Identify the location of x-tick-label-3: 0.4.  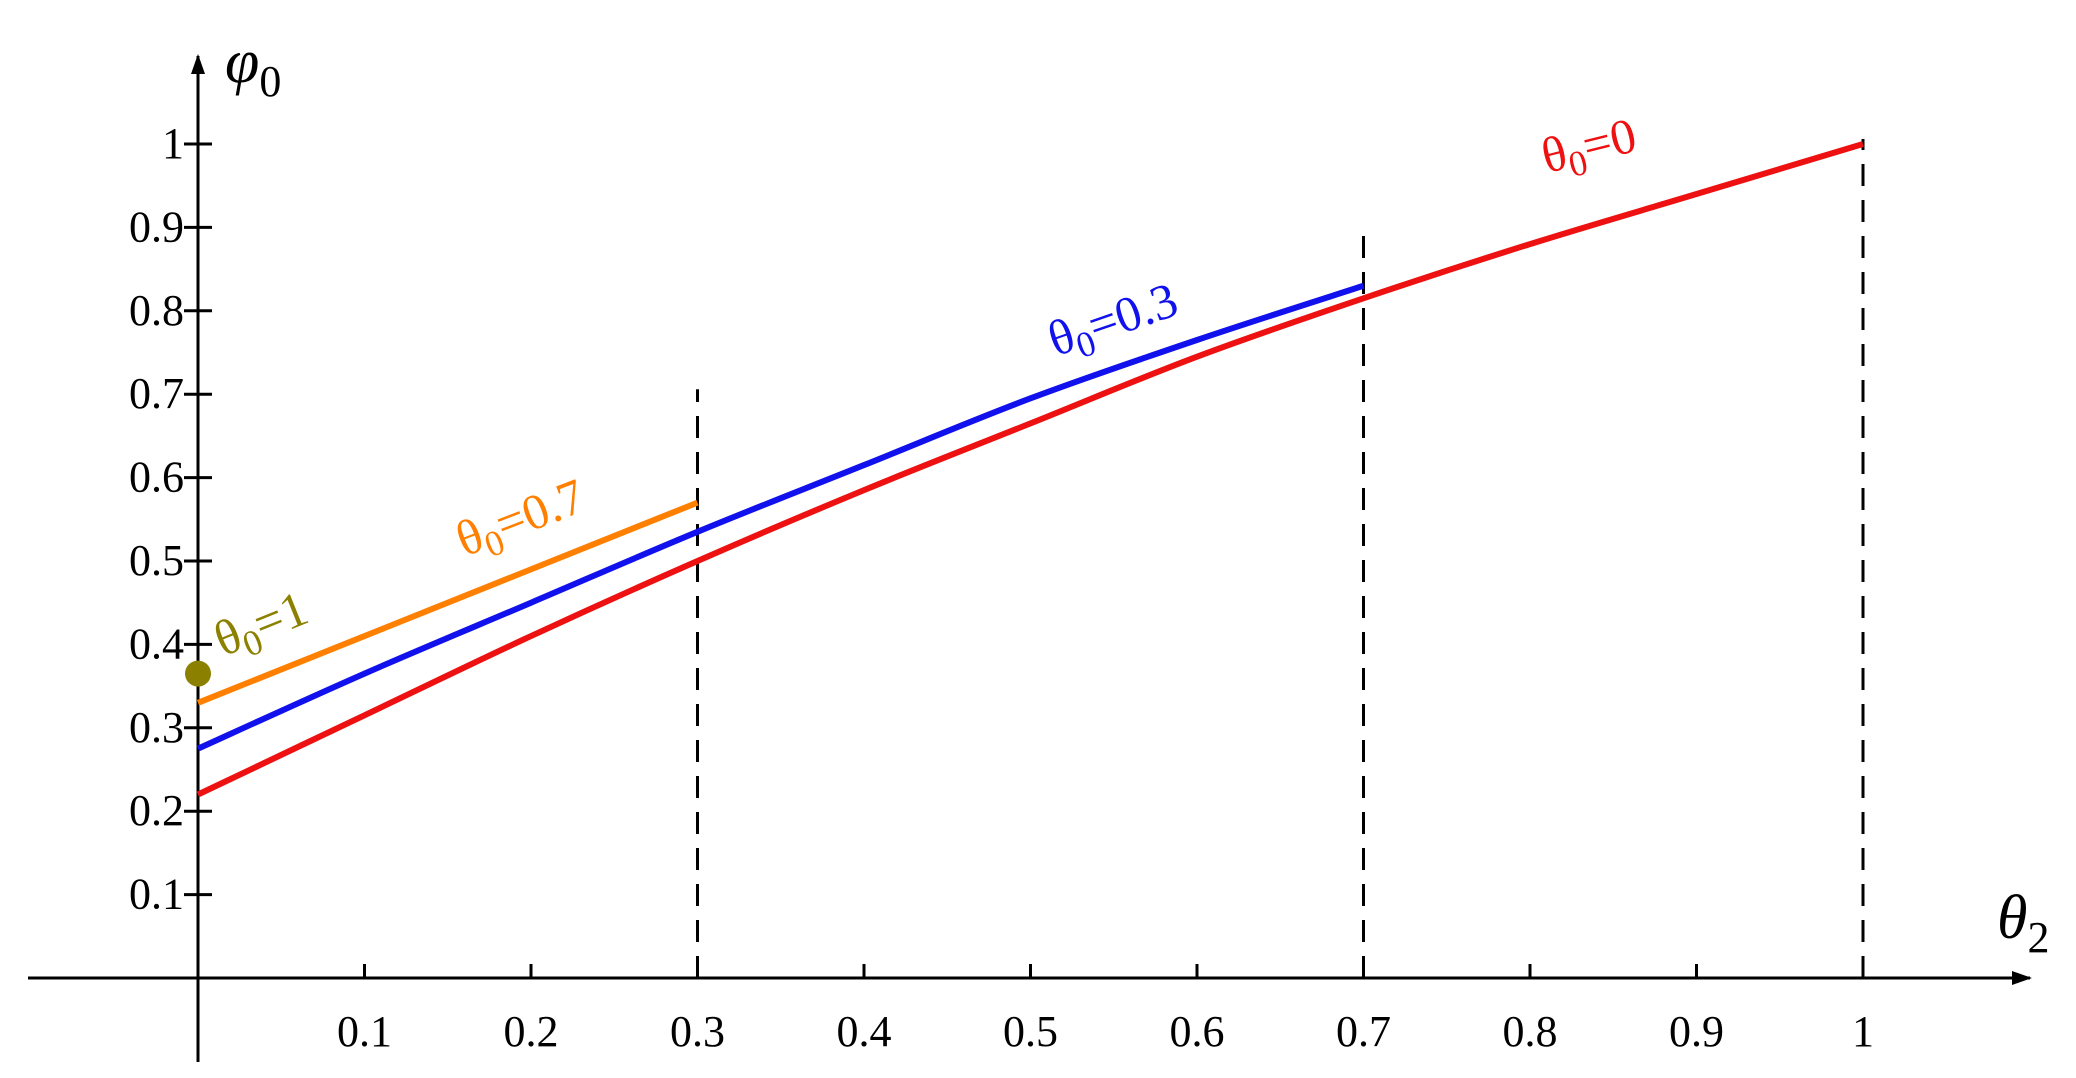
(864, 1031).